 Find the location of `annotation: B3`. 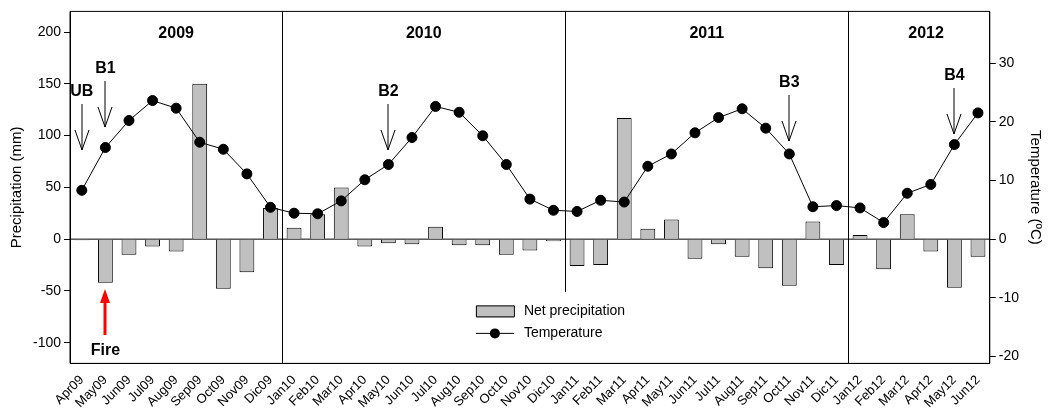

annotation: B3 is located at coordinates (789, 81).